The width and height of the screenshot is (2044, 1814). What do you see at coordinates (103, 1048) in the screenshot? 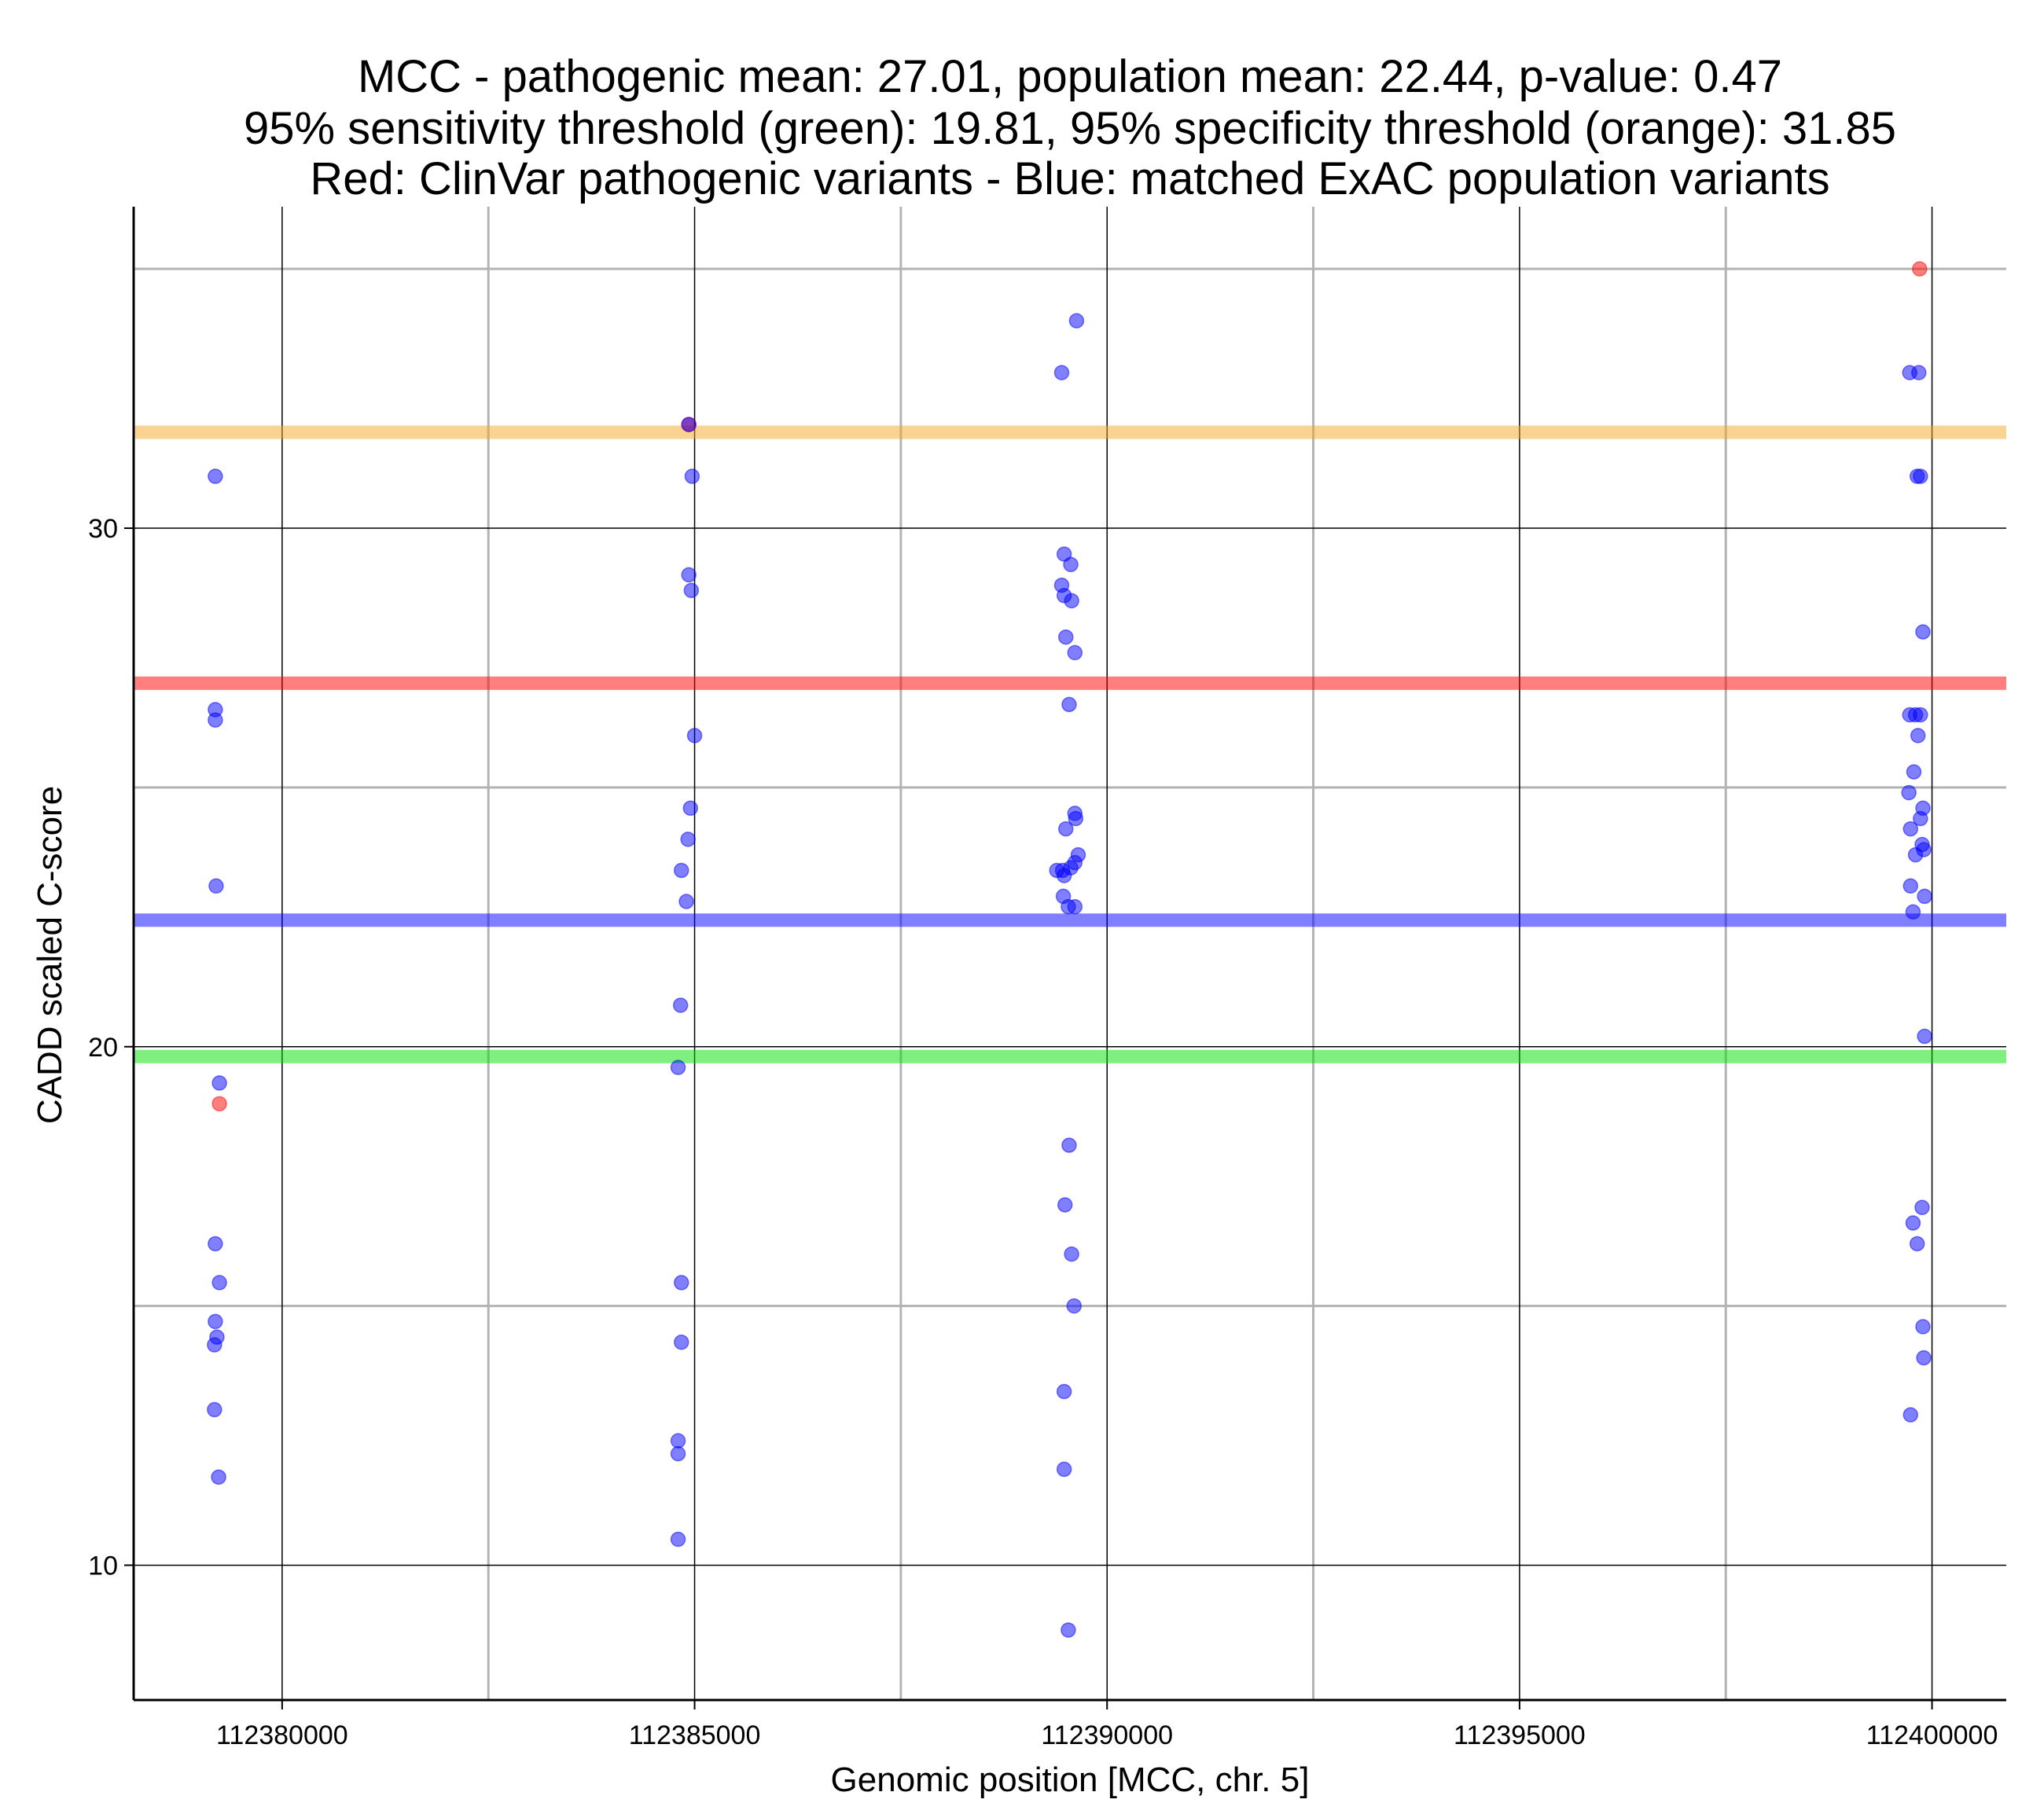
I see `y-tick-label: 20` at bounding box center [103, 1048].